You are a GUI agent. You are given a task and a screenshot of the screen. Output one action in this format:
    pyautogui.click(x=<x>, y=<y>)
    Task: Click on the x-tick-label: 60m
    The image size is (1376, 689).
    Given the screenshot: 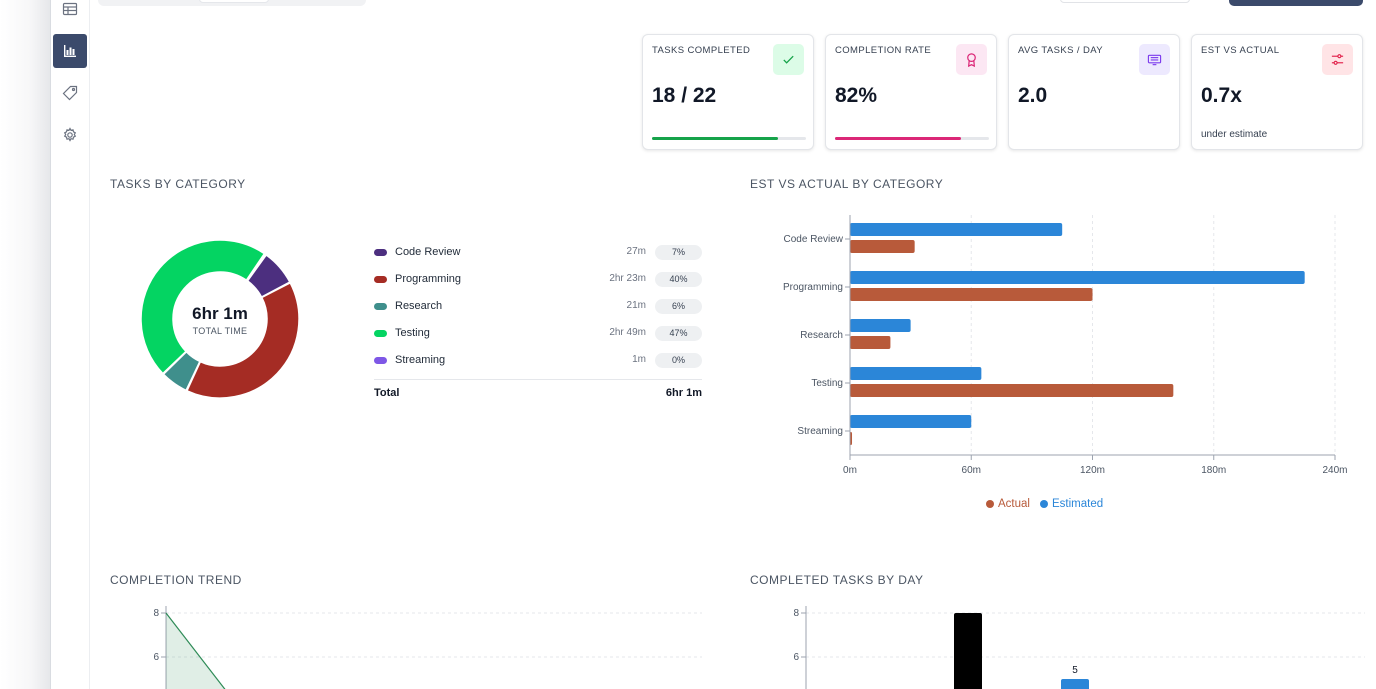 What is the action you would take?
    pyautogui.click(x=971, y=470)
    